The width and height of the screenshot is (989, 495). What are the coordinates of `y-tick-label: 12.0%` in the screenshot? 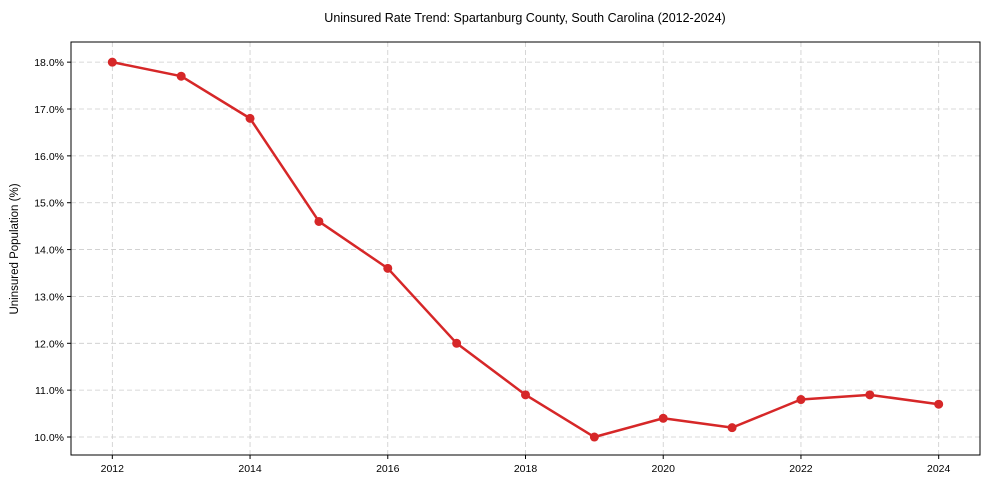 It's located at (49, 344).